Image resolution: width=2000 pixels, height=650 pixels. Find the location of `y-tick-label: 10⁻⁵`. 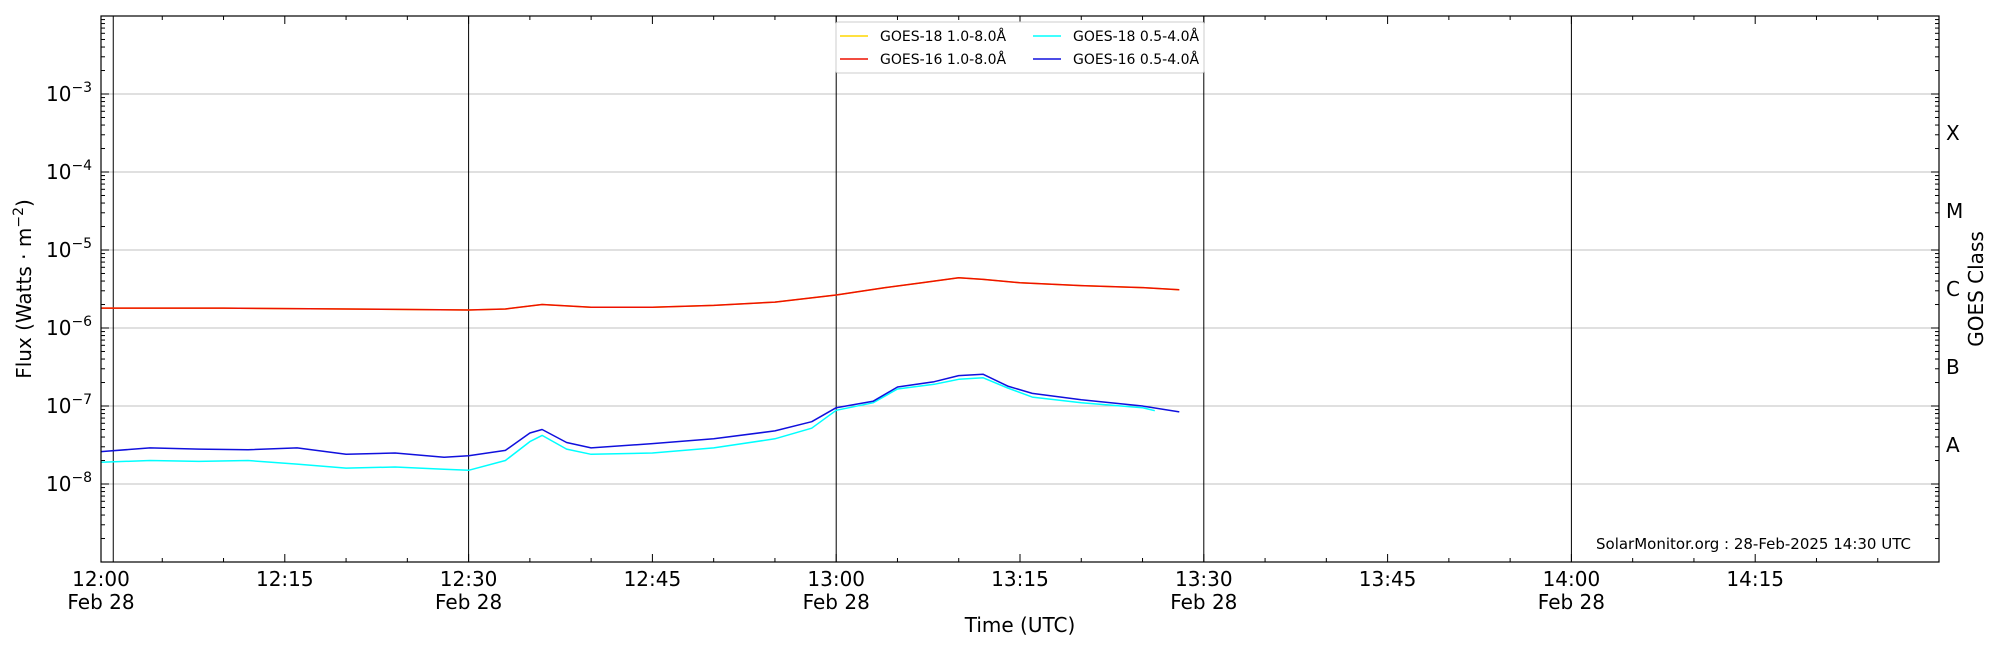

y-tick-label: 10⁻⁵ is located at coordinates (69, 249).